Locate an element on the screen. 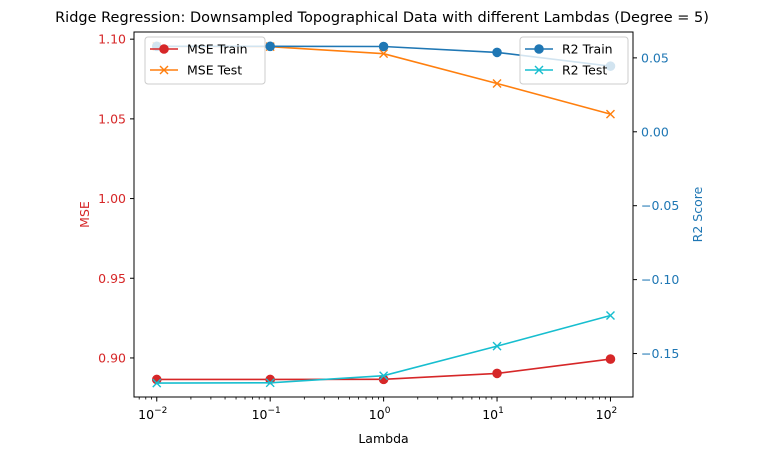 The width and height of the screenshot is (772, 457). left-tick-label: 0.95 is located at coordinates (112, 278).